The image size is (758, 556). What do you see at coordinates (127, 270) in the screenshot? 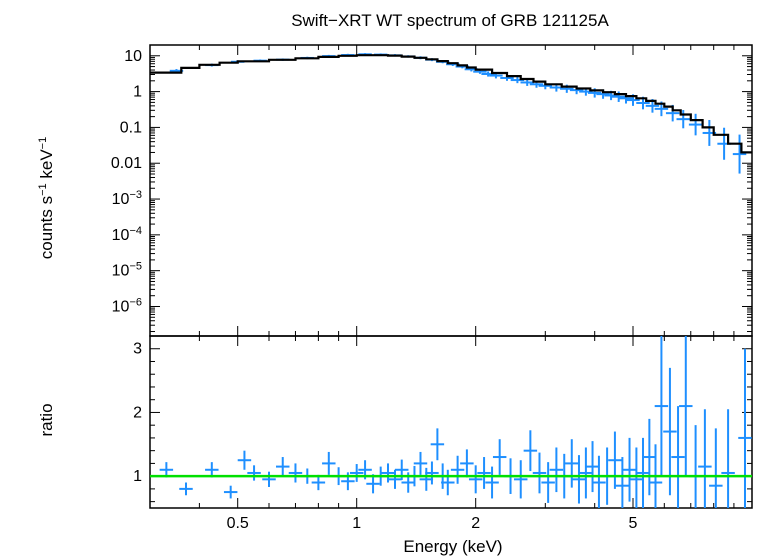
I see `spectrum-y-tick-label: 10⁻⁵` at bounding box center [127, 270].